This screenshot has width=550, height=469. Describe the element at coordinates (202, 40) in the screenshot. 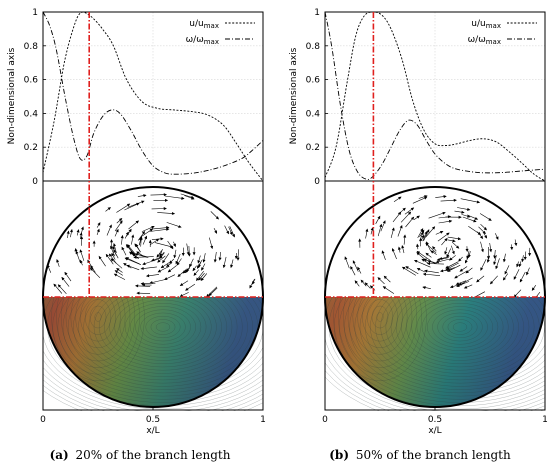

I see `legend-label: ω/ωmax` at that location.